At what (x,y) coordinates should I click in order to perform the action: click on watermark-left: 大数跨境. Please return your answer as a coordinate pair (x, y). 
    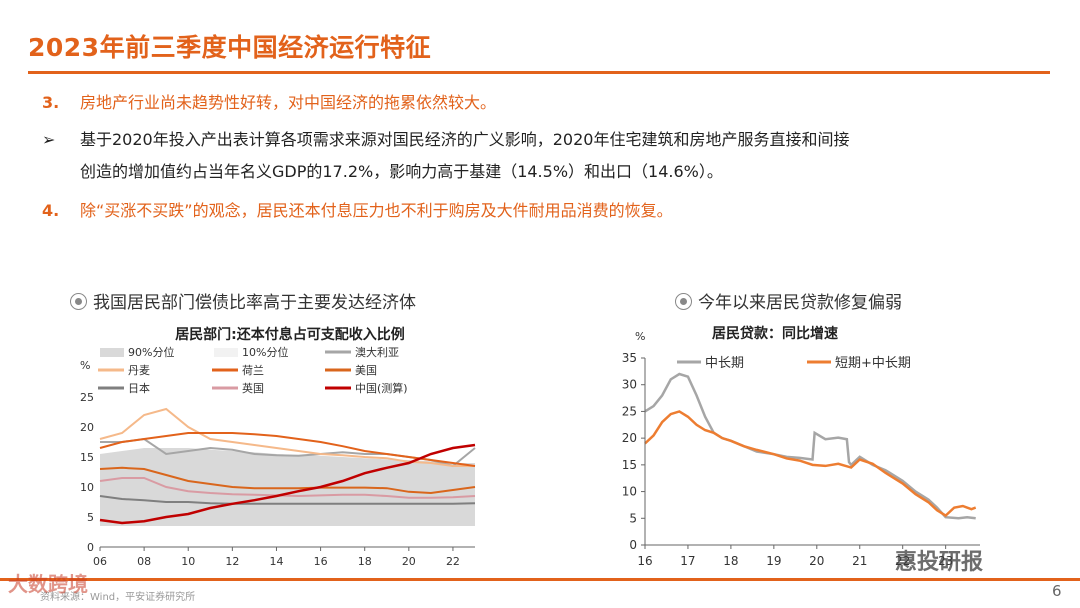
    Looking at the image, I should click on (48, 584).